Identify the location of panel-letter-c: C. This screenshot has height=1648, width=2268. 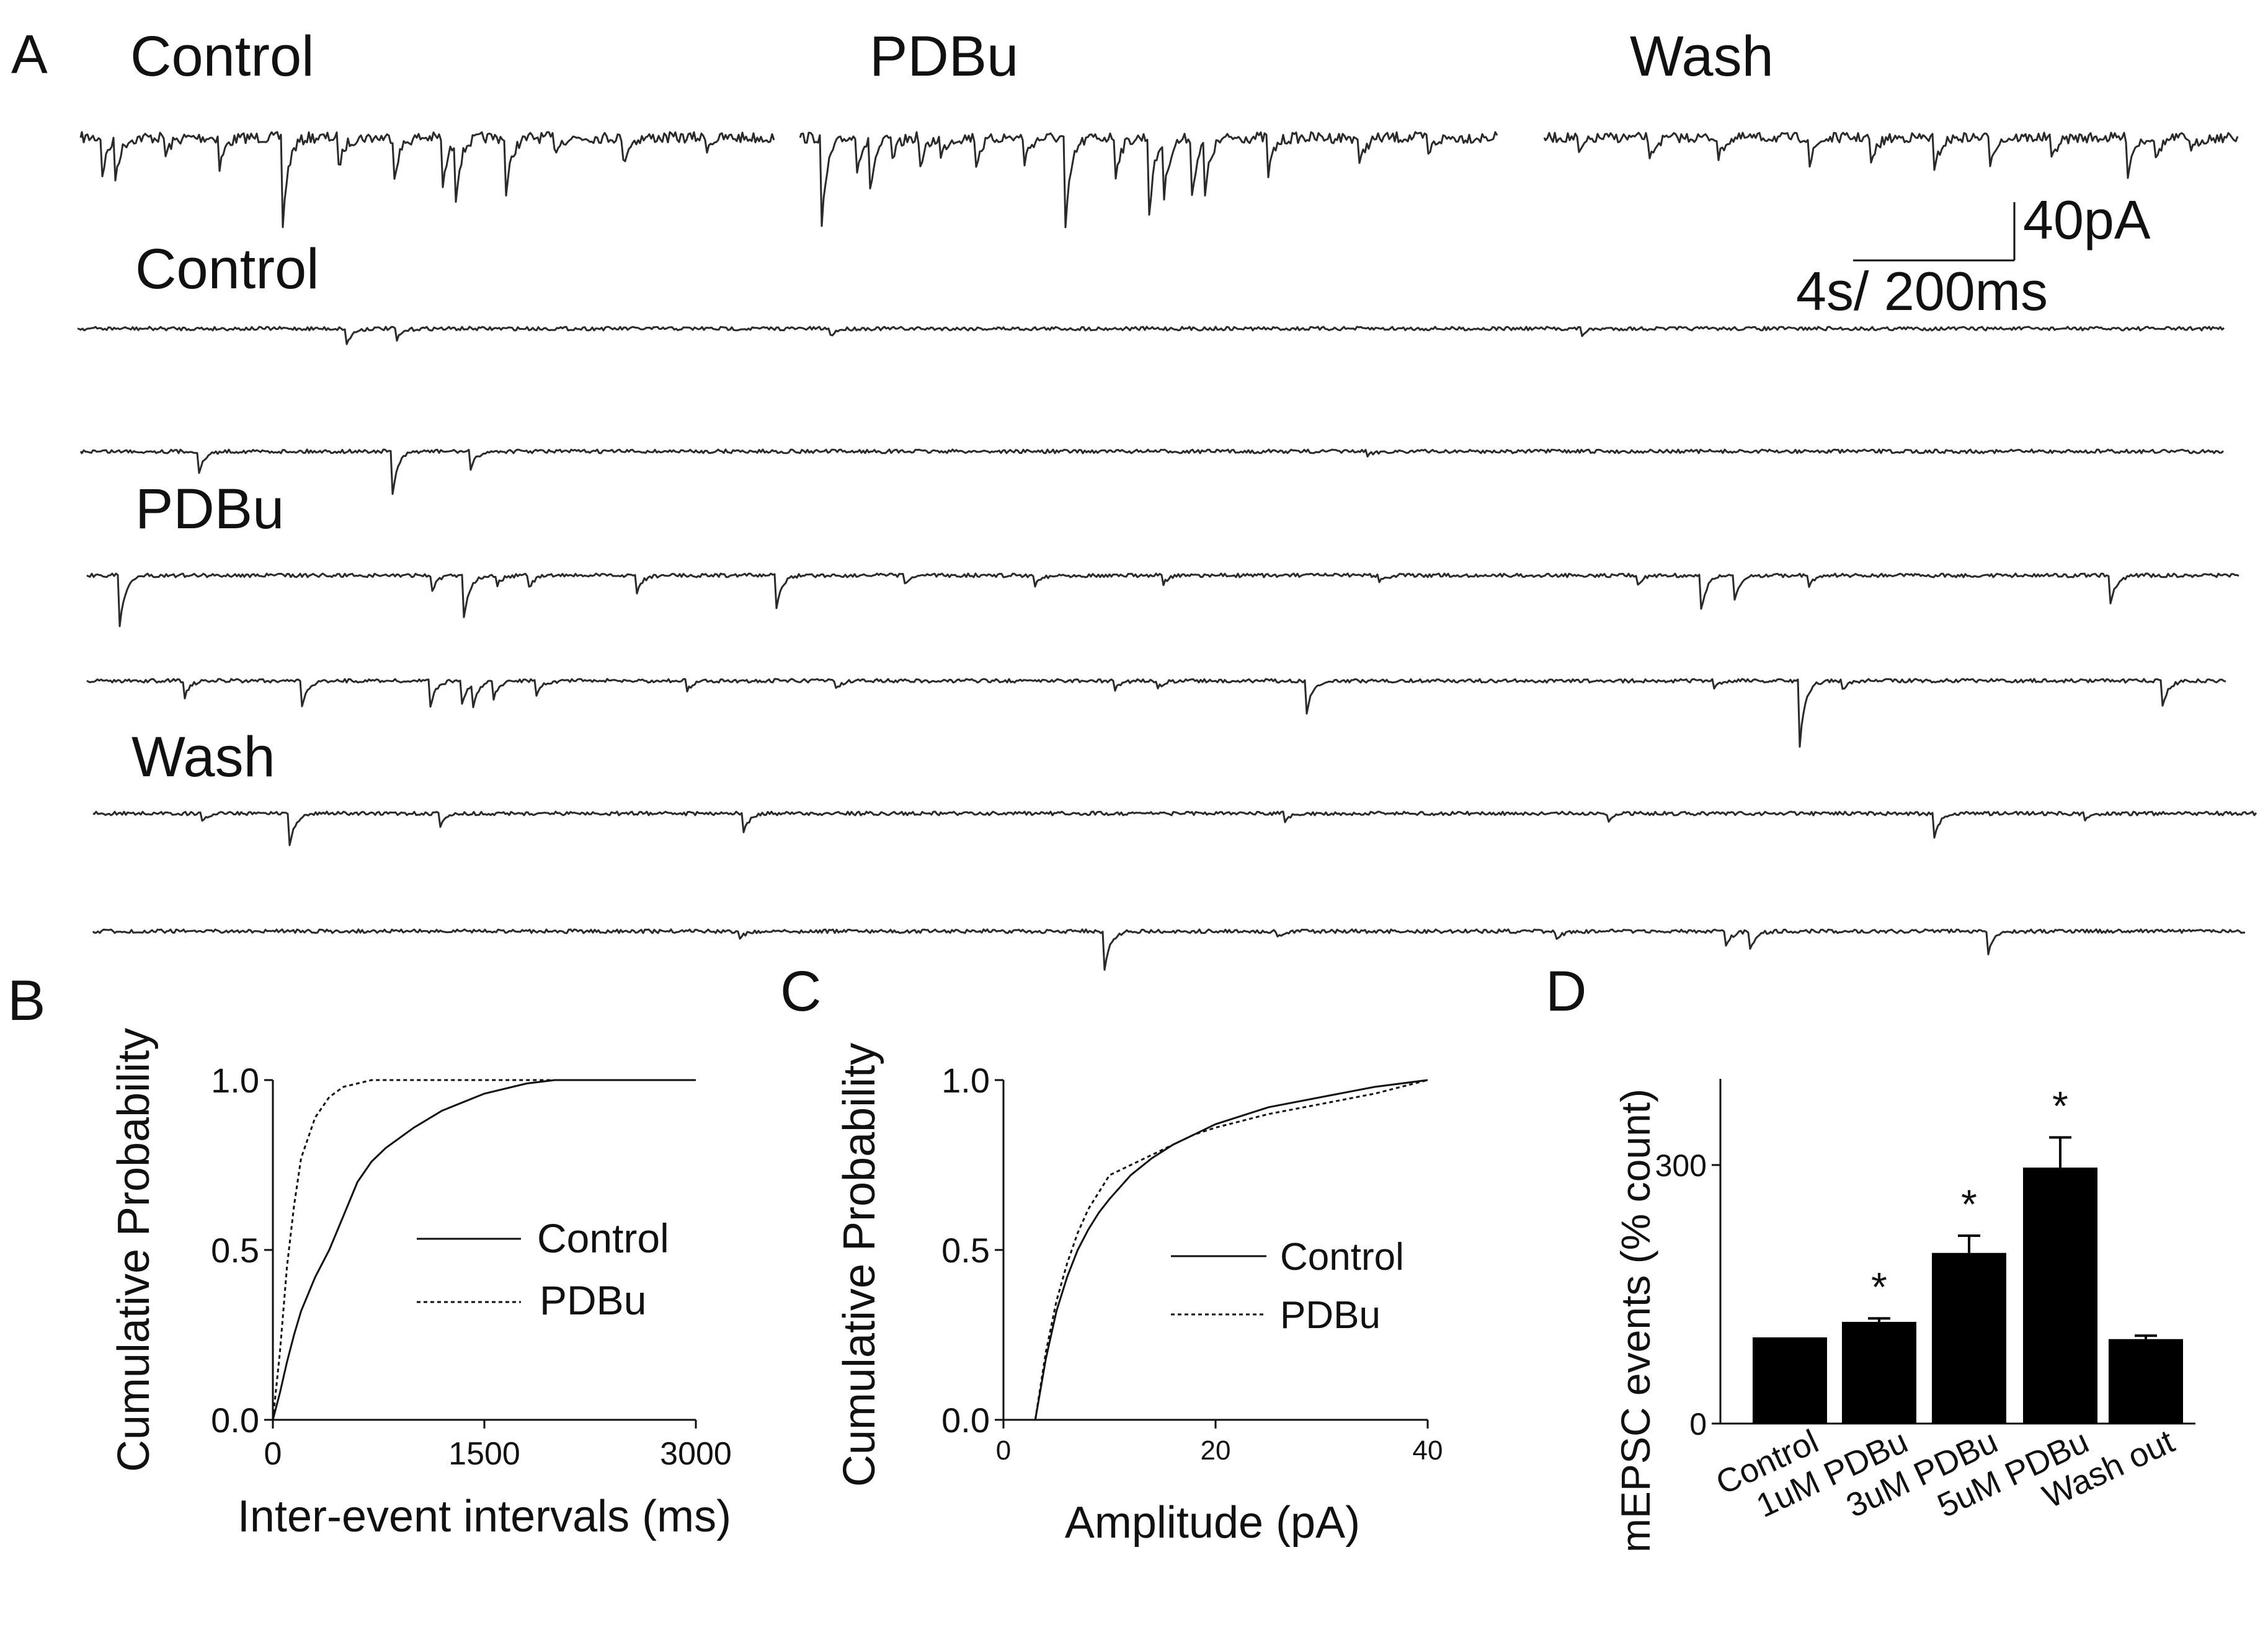
(800, 991).